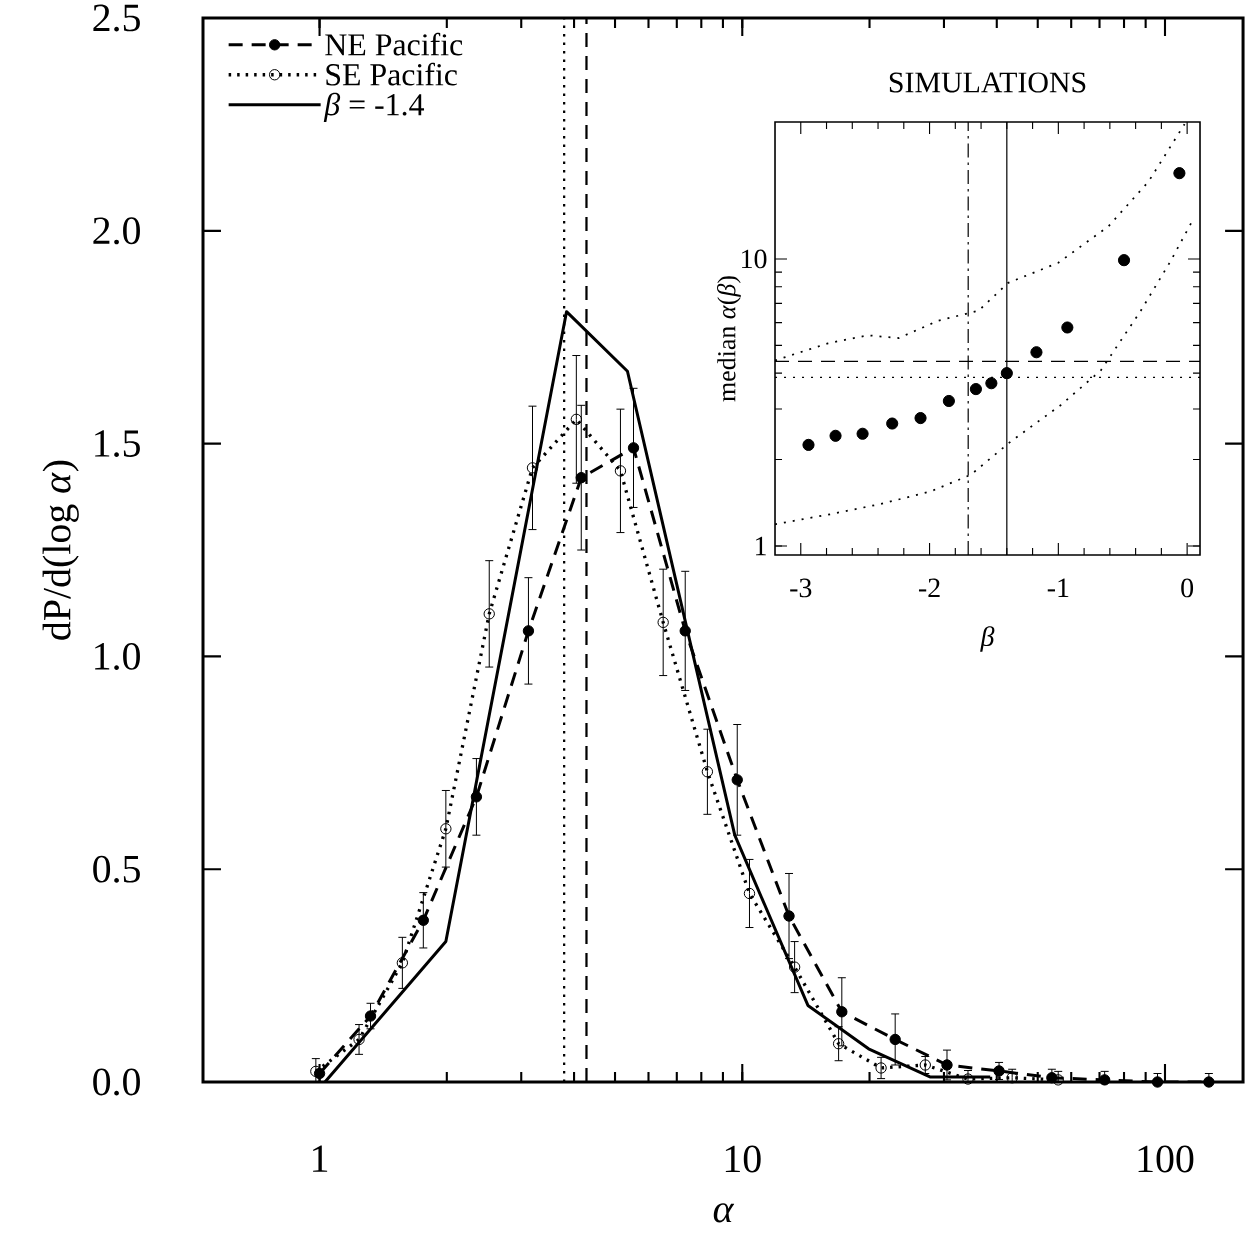 Image resolution: width=1259 pixels, height=1252 pixels. Describe the element at coordinates (1058, 587) in the screenshot. I see `x-tick-label: -1` at that location.